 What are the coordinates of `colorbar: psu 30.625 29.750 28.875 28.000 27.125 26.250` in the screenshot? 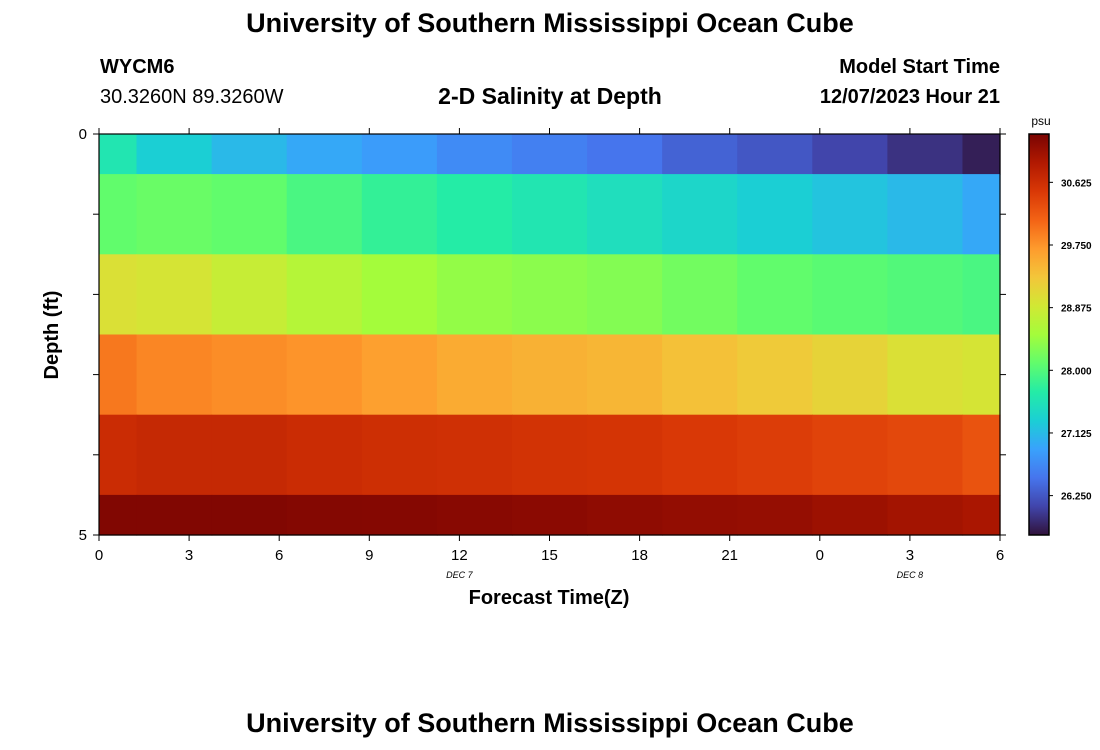 It's located at (1060, 325).